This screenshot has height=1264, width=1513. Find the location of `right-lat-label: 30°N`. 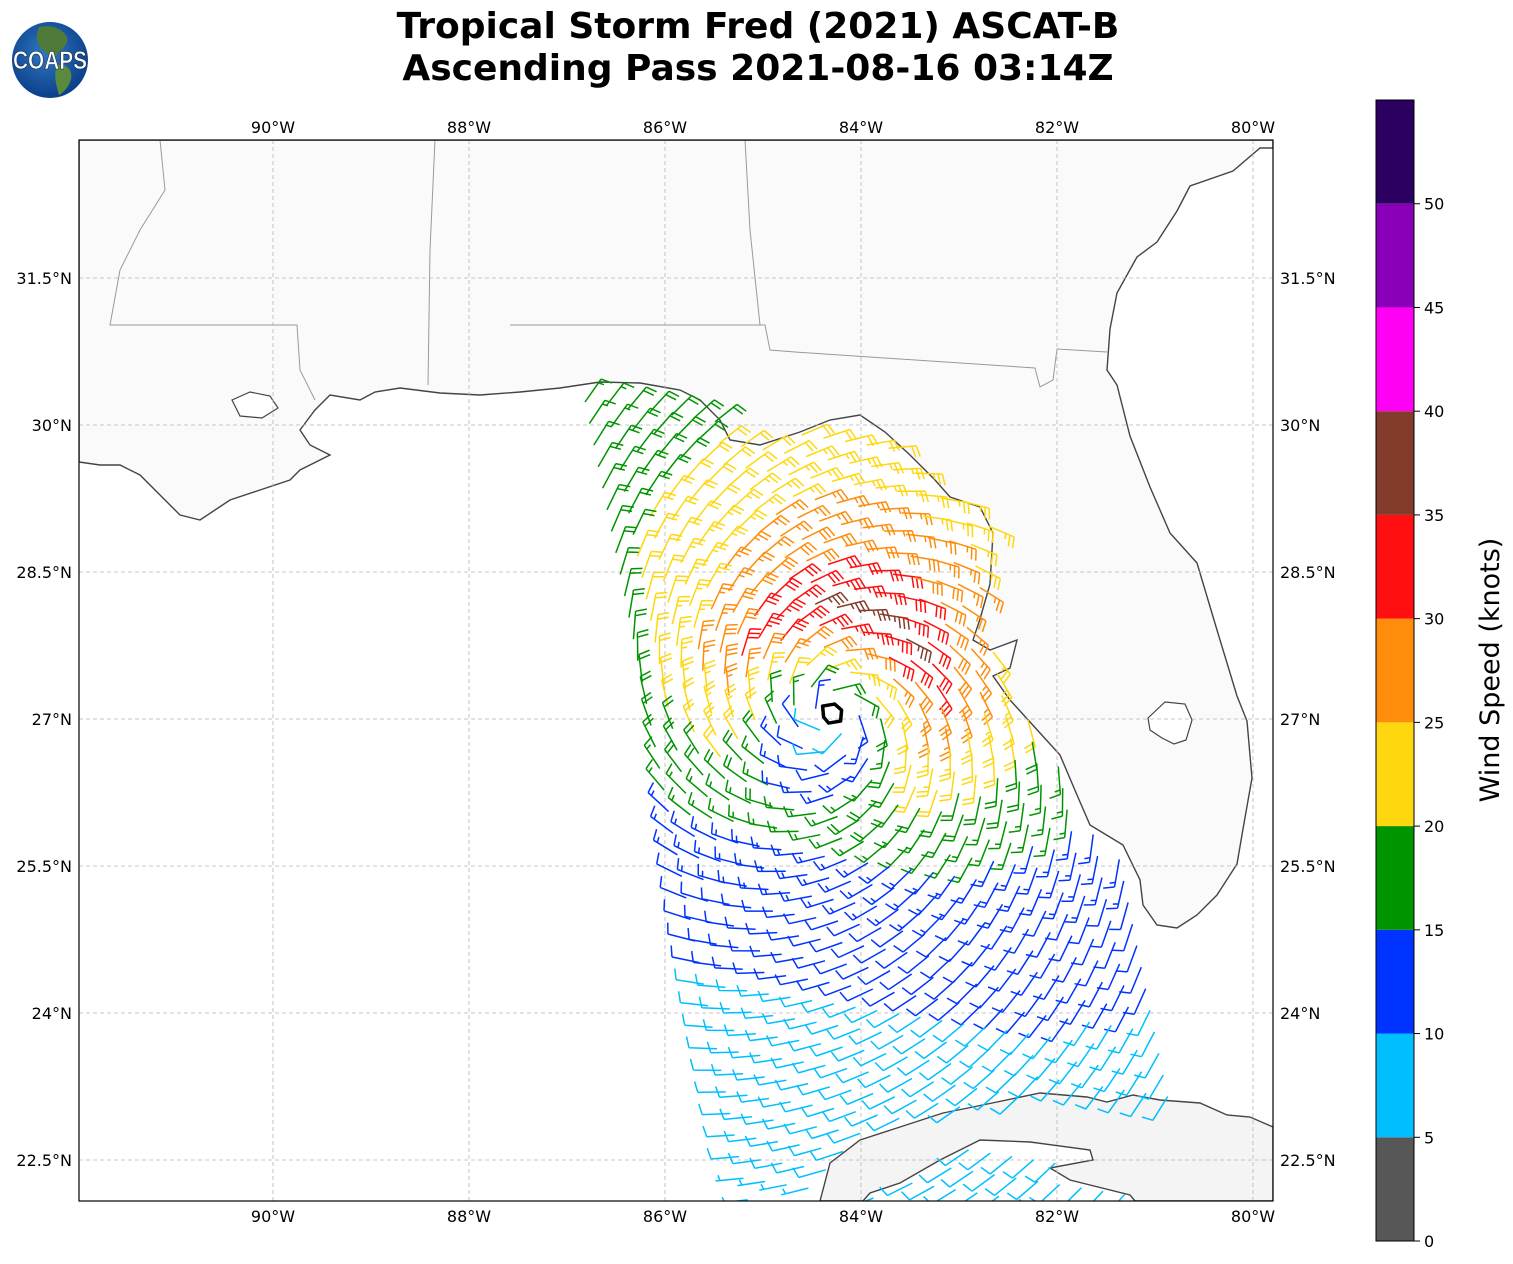

right-lat-label: 30°N is located at coordinates (1300, 425).